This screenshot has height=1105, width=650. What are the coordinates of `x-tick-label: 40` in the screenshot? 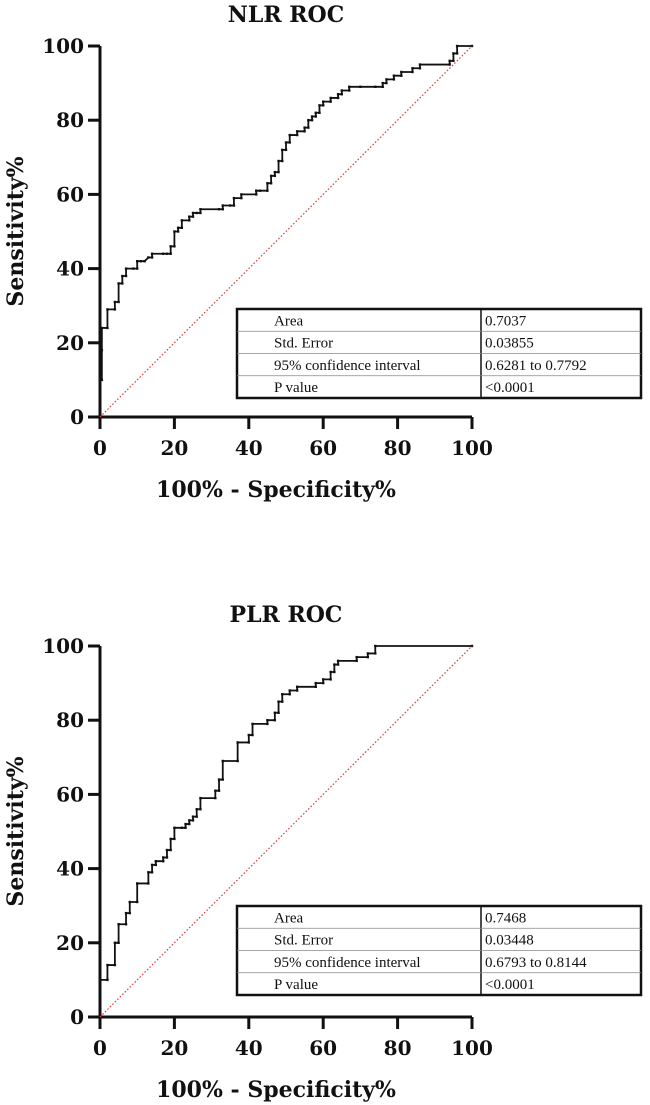 It's located at (249, 448).